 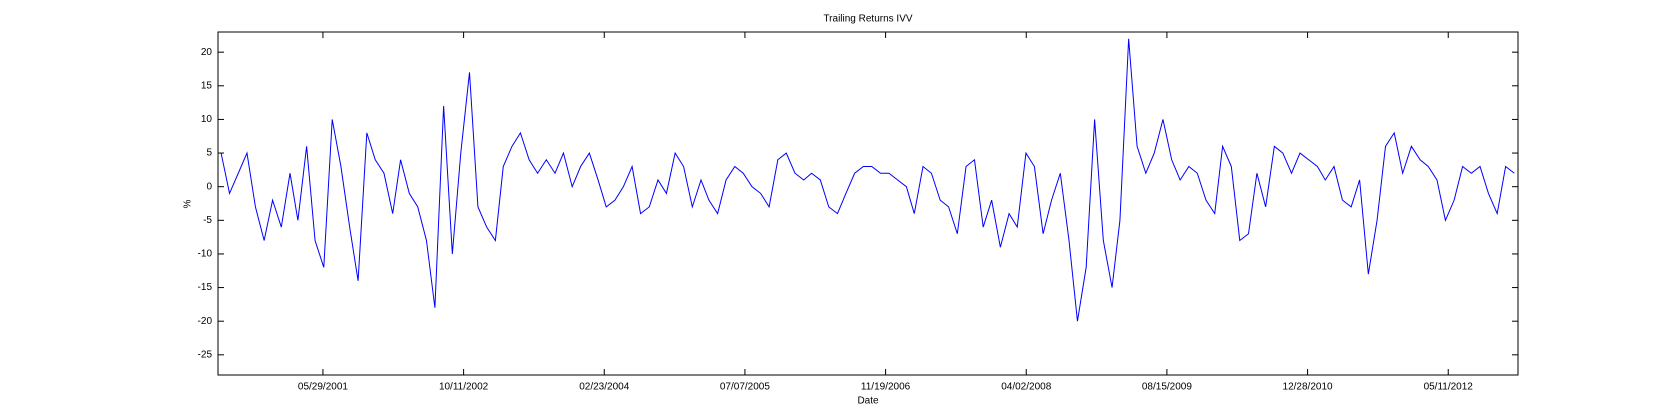 What do you see at coordinates (886, 387) in the screenshot?
I see `x-tick-label: 11/19/2006` at bounding box center [886, 387].